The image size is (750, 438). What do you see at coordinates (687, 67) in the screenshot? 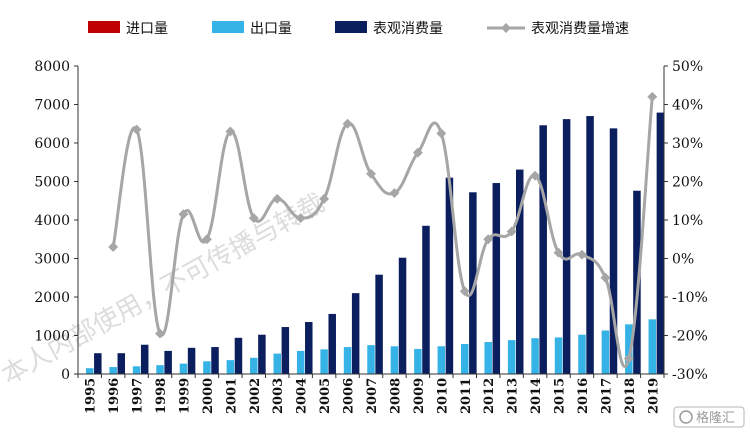
I see `right-axis-tick-label: 50%` at bounding box center [687, 67].